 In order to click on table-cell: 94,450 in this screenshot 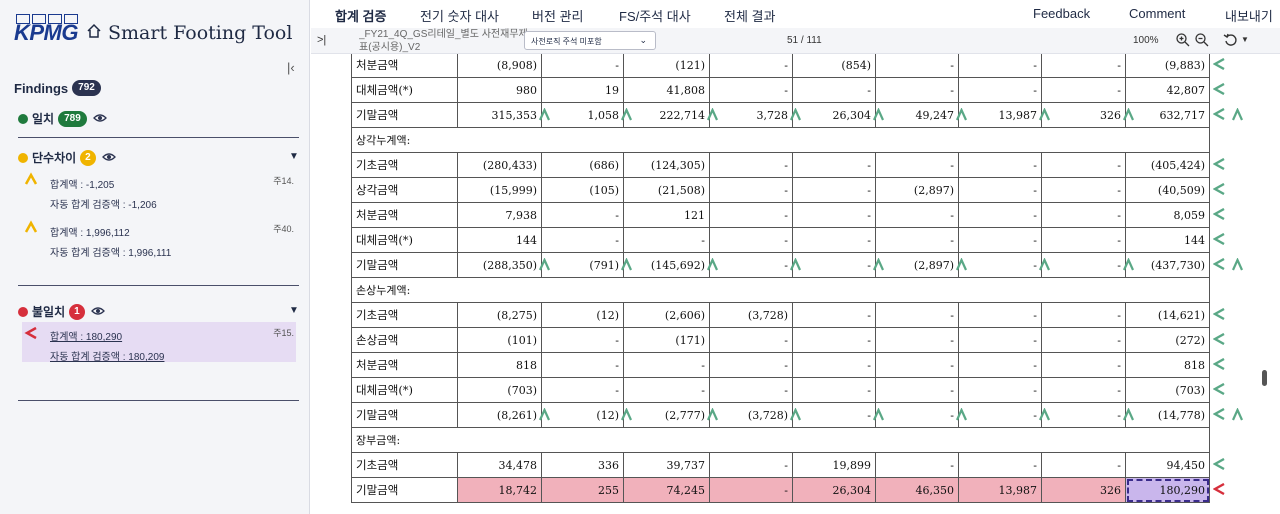, I will do `click(1175, 465)`.